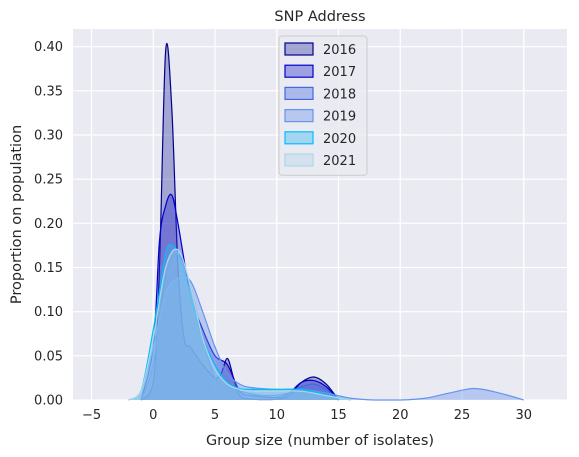 Image resolution: width=579 pixels, height=457 pixels. I want to click on x-tick-label: 30, so click(524, 415).